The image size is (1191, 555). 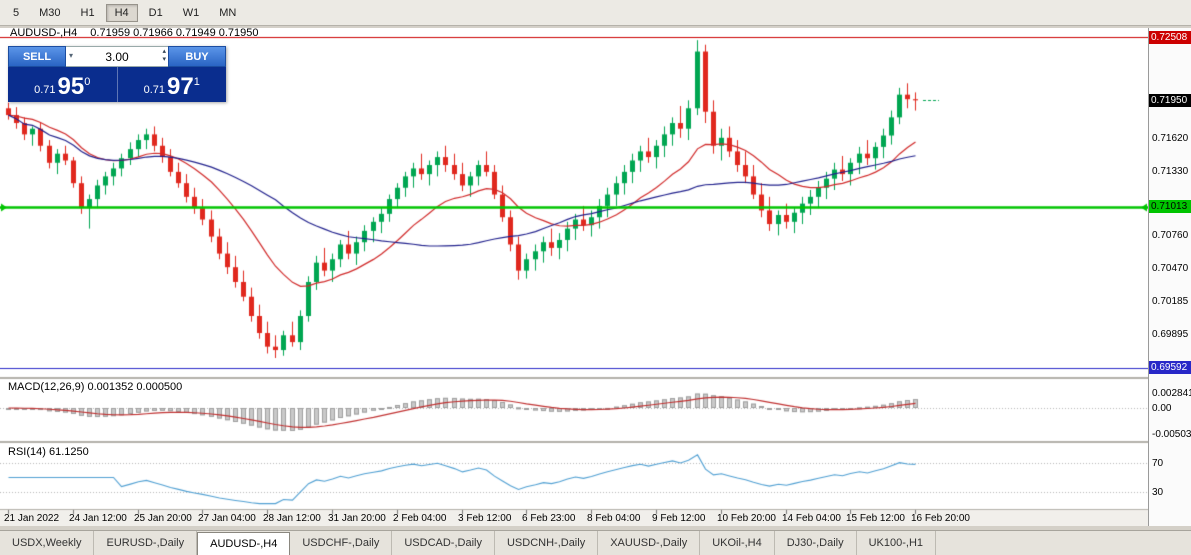 What do you see at coordinates (292, 518) in the screenshot?
I see `time-axis-label: 28 Jan 12:00` at bounding box center [292, 518].